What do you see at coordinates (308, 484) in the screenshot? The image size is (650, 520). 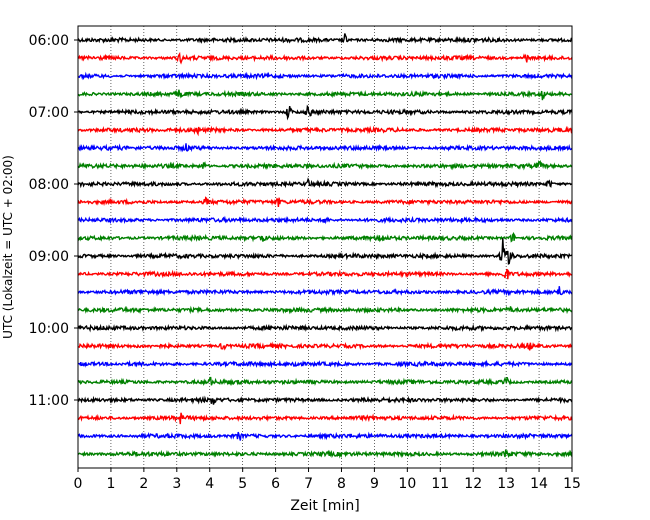 I see `x-tick-label-7: 7` at bounding box center [308, 484].